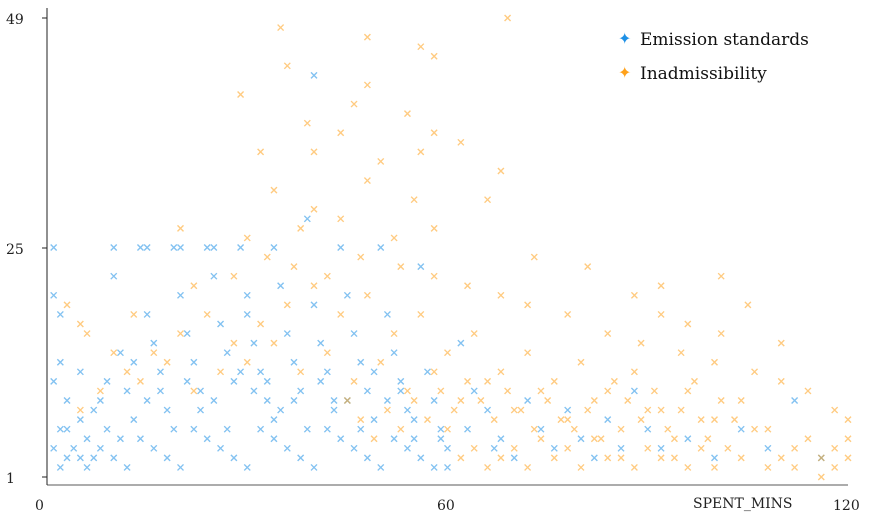 The width and height of the screenshot is (873, 518). I want to click on x-tick-label-120: 120, so click(846, 506).